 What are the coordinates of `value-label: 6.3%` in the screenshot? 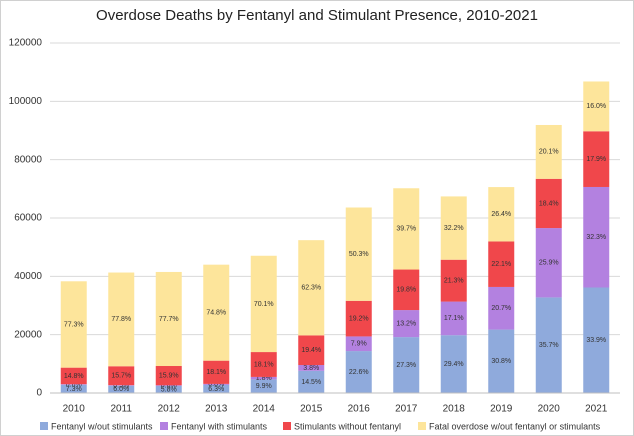 It's located at (216, 389).